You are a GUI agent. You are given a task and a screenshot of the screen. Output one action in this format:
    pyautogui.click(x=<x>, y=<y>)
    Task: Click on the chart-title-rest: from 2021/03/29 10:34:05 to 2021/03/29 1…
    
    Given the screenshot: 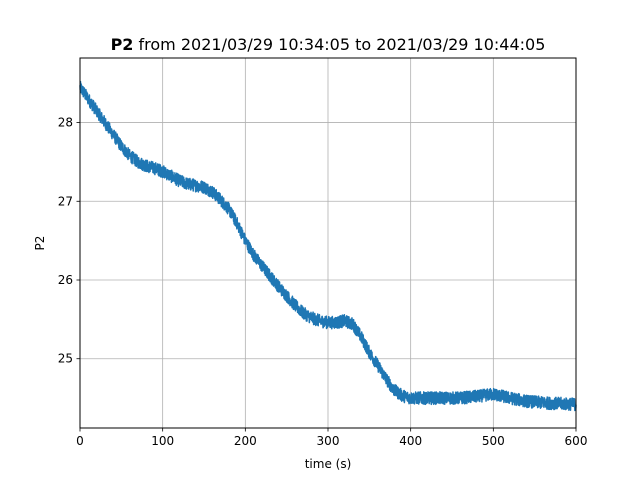 What is the action you would take?
    pyautogui.click(x=339, y=44)
    